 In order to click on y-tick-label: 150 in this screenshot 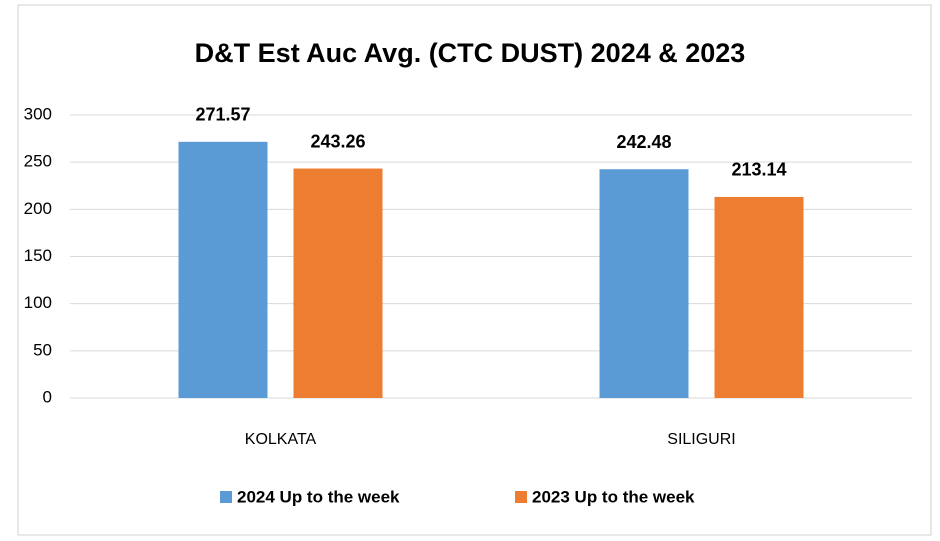, I will do `click(38, 255)`.